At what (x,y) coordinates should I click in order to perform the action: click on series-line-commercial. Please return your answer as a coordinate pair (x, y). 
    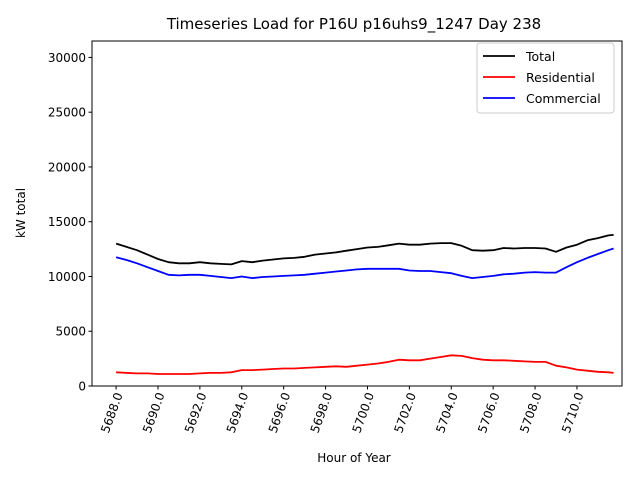
    Looking at the image, I should click on (364, 263).